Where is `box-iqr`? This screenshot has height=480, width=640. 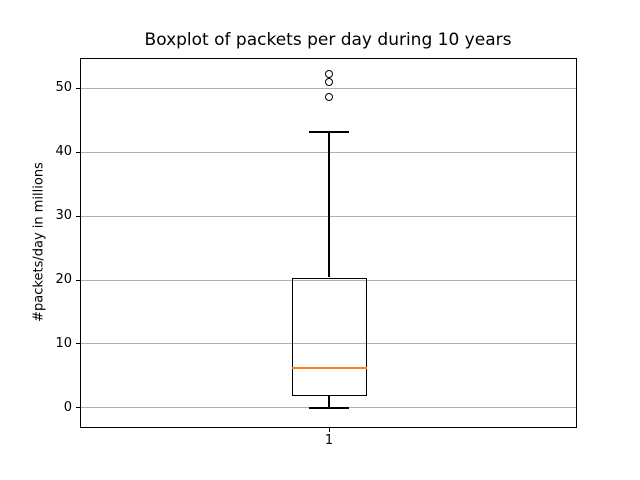
box-iqr is located at coordinates (329, 336).